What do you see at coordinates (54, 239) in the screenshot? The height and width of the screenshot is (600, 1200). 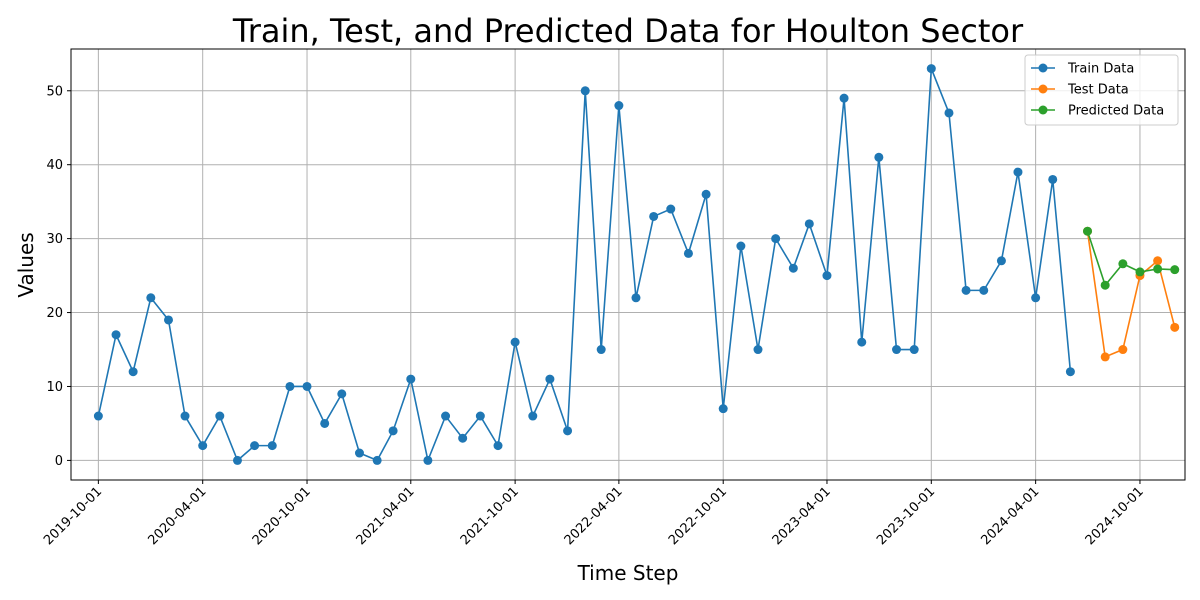 I see `y-tick-label: 30` at bounding box center [54, 239].